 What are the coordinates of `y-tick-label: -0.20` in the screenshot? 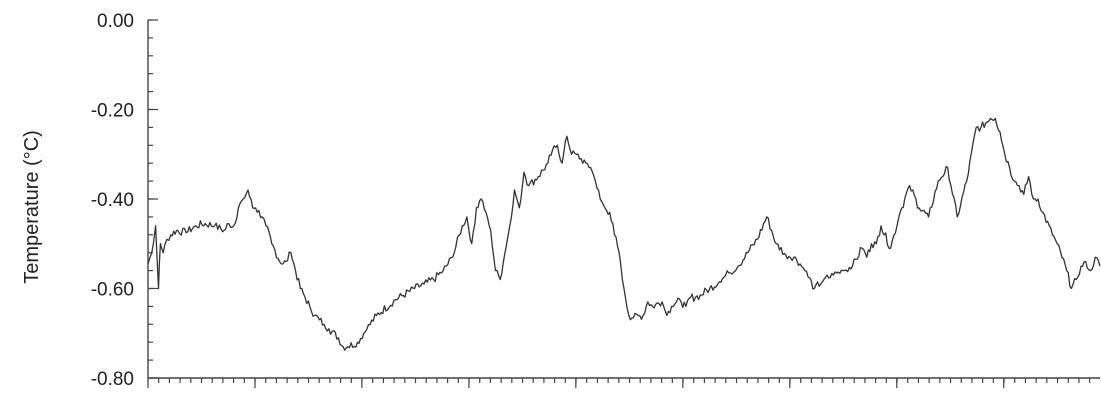 It's located at (112, 111).